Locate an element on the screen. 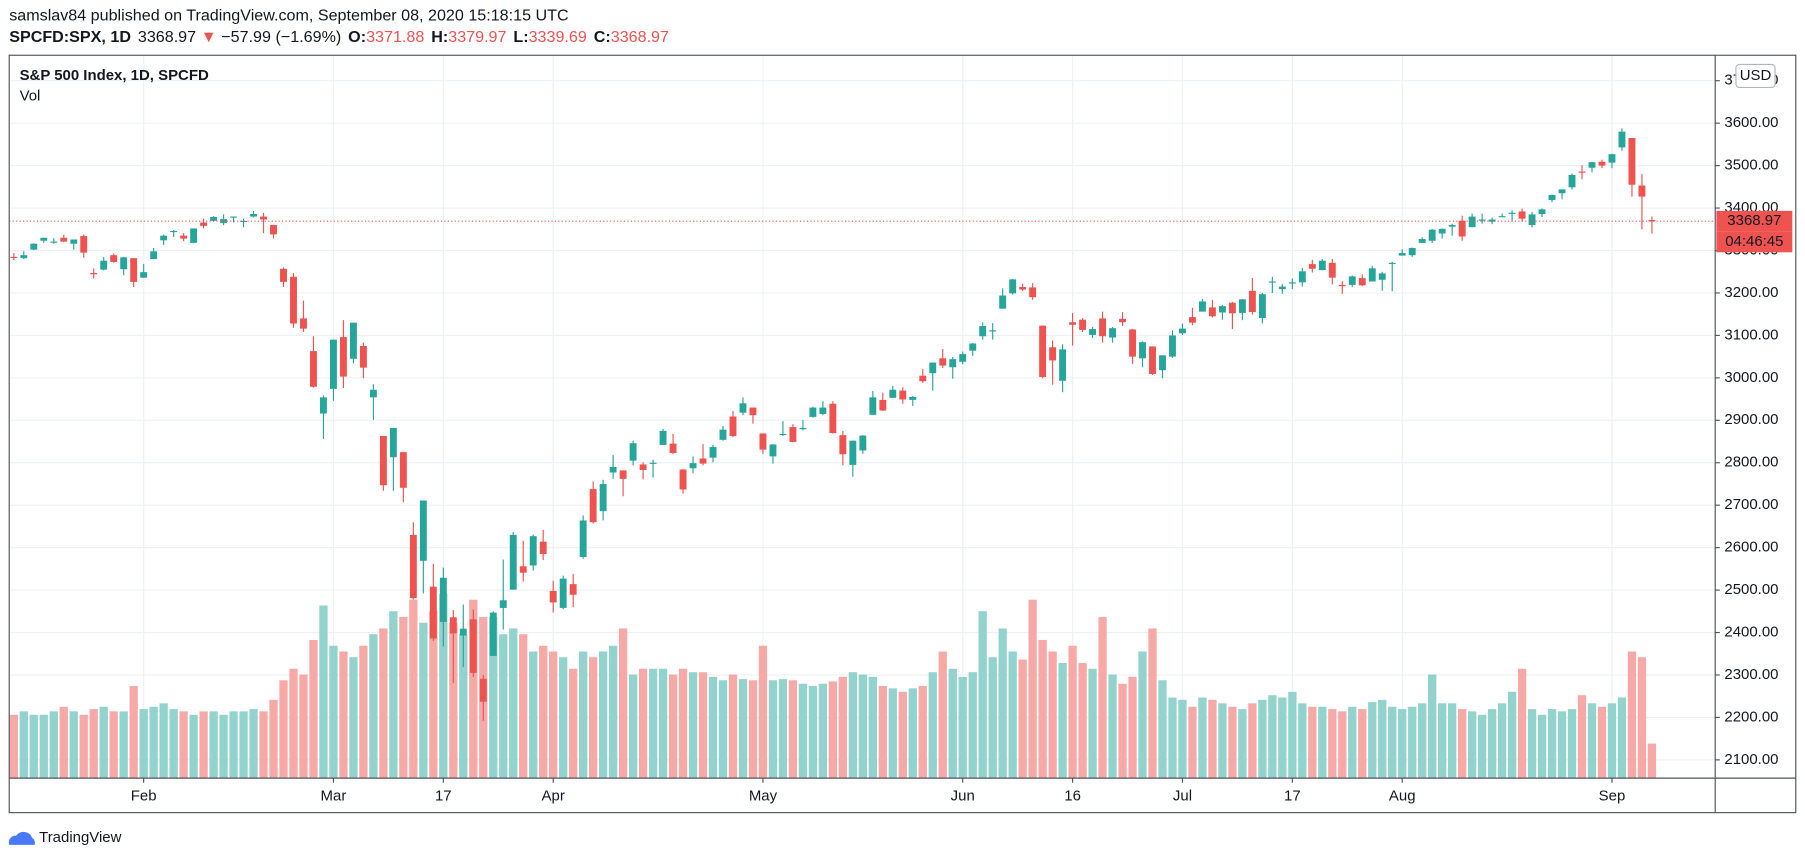 The width and height of the screenshot is (1805, 861). currency-button is located at coordinates (1755, 76).